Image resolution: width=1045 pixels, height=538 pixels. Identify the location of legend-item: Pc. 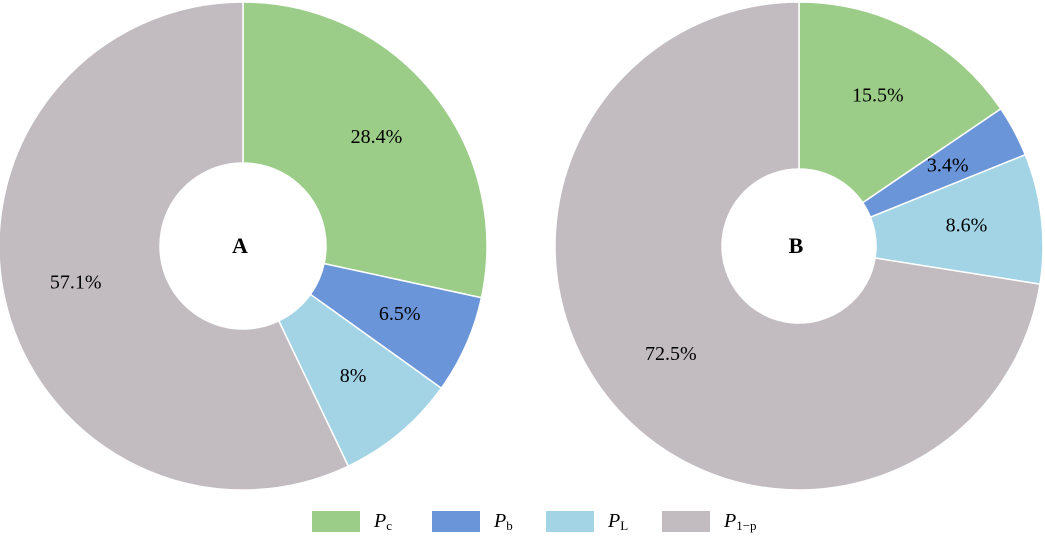
(352, 521).